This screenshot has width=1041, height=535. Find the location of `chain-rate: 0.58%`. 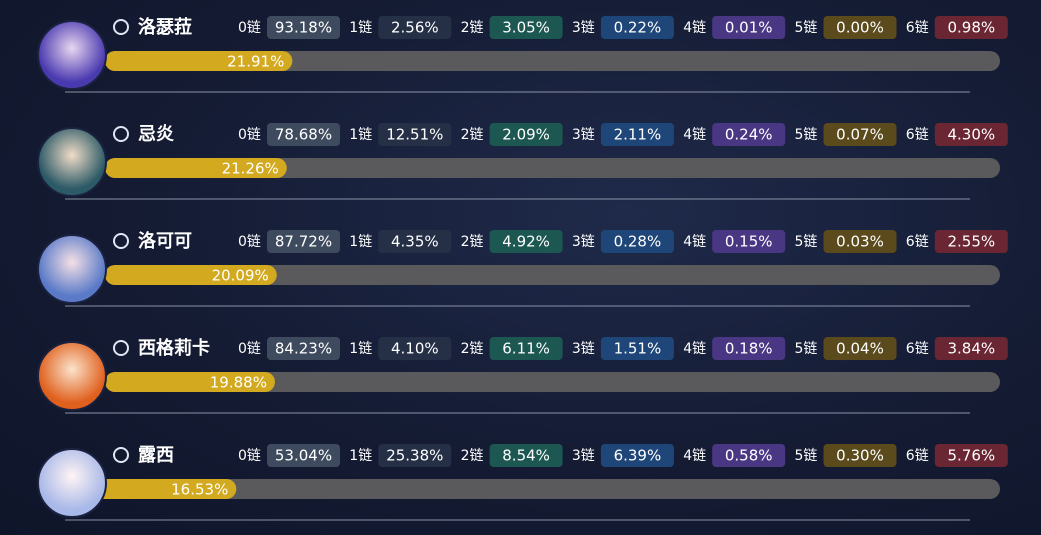

chain-rate: 0.58% is located at coordinates (749, 456).